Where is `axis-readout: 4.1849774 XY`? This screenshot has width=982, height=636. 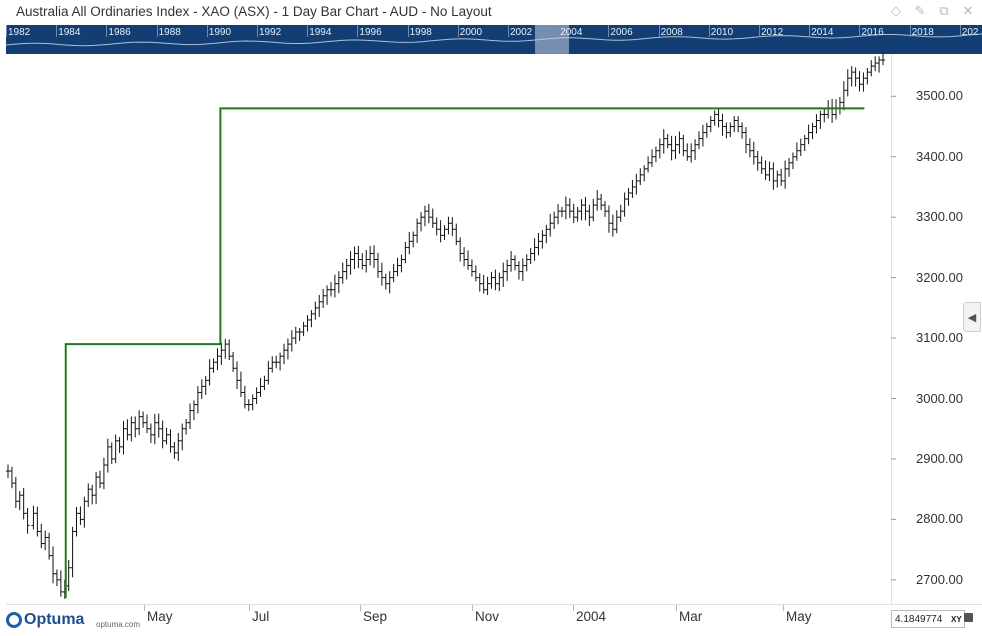 axis-readout: 4.1849774 XY is located at coordinates (928, 619).